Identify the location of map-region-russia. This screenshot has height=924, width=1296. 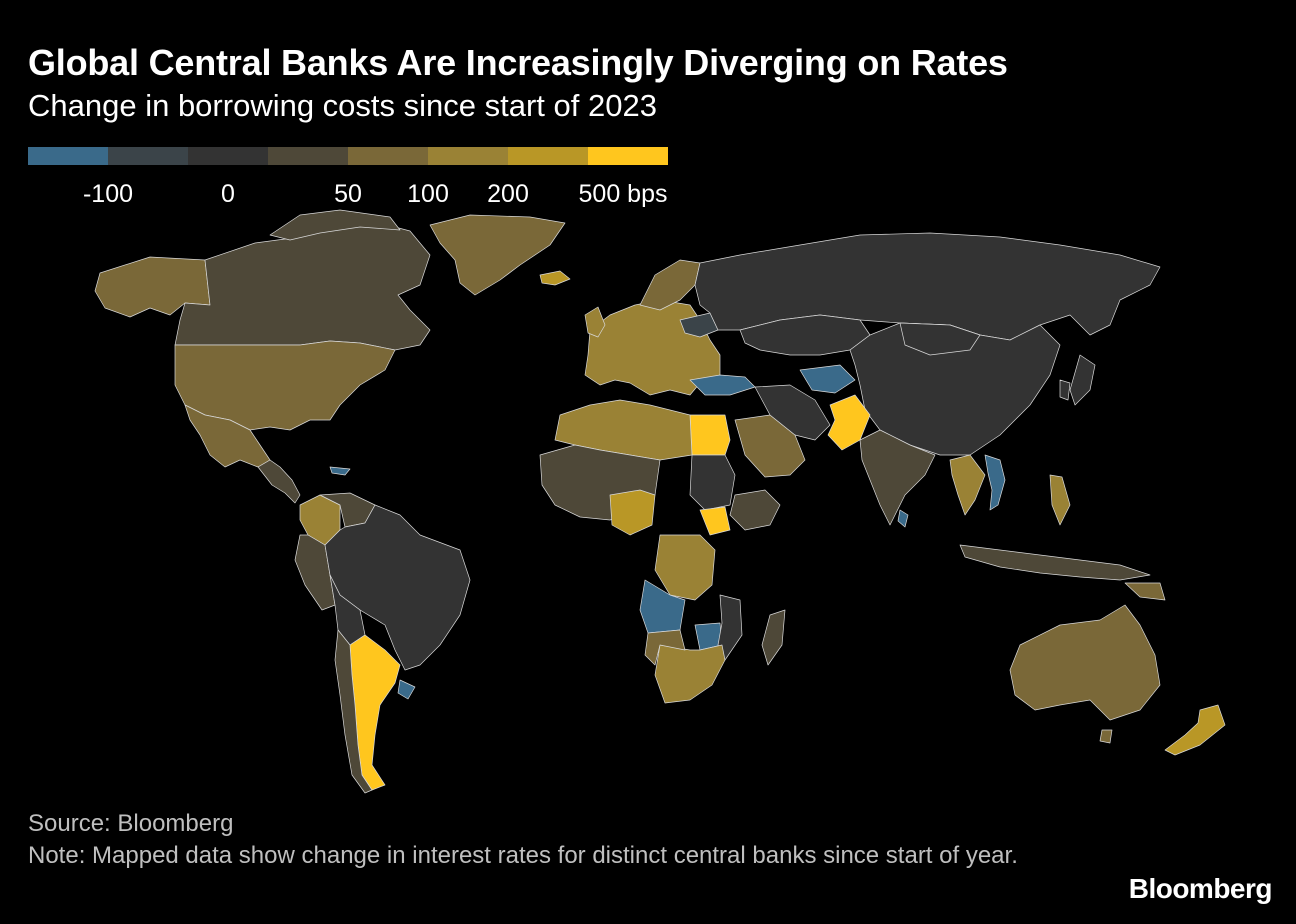
(927, 286).